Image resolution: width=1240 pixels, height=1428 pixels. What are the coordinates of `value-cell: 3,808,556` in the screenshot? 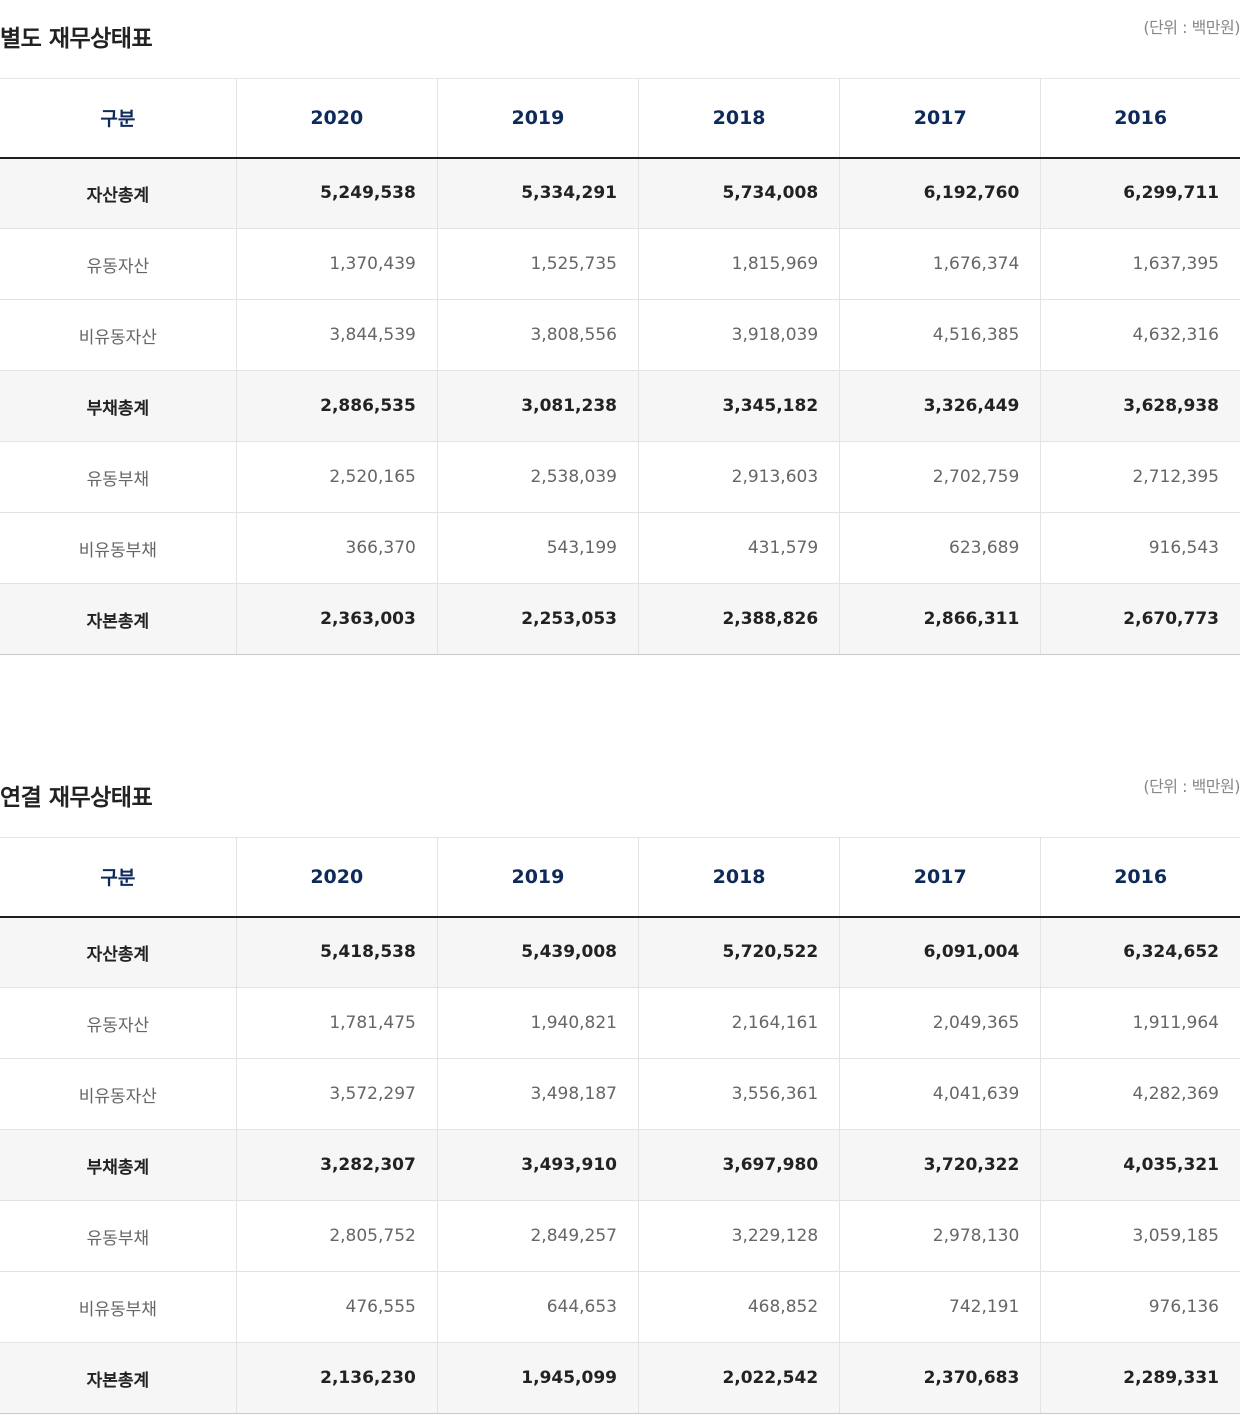 It's located at (537, 335).